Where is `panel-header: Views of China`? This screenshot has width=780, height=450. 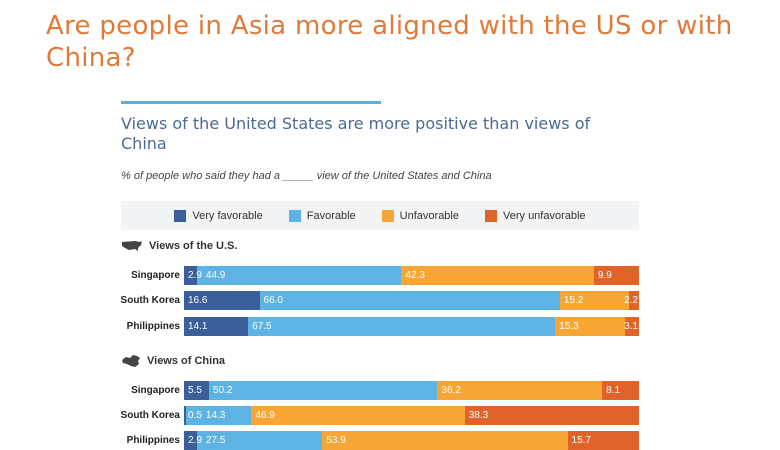 panel-header: Views of China is located at coordinates (173, 361).